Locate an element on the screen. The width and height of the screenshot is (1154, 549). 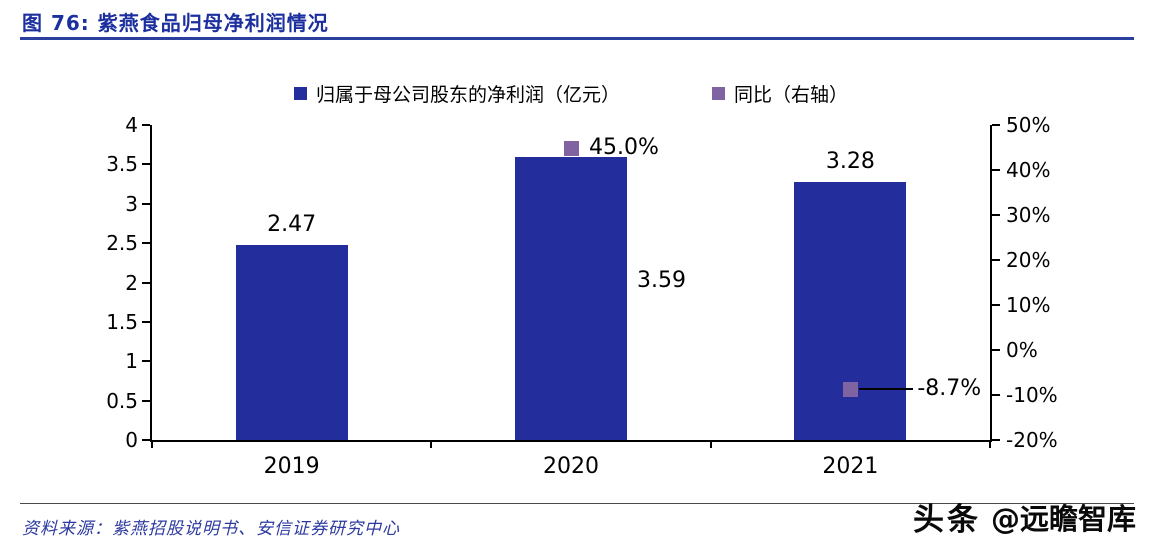
y-axis-left-tick-label: 2.5 is located at coordinates (122, 243).